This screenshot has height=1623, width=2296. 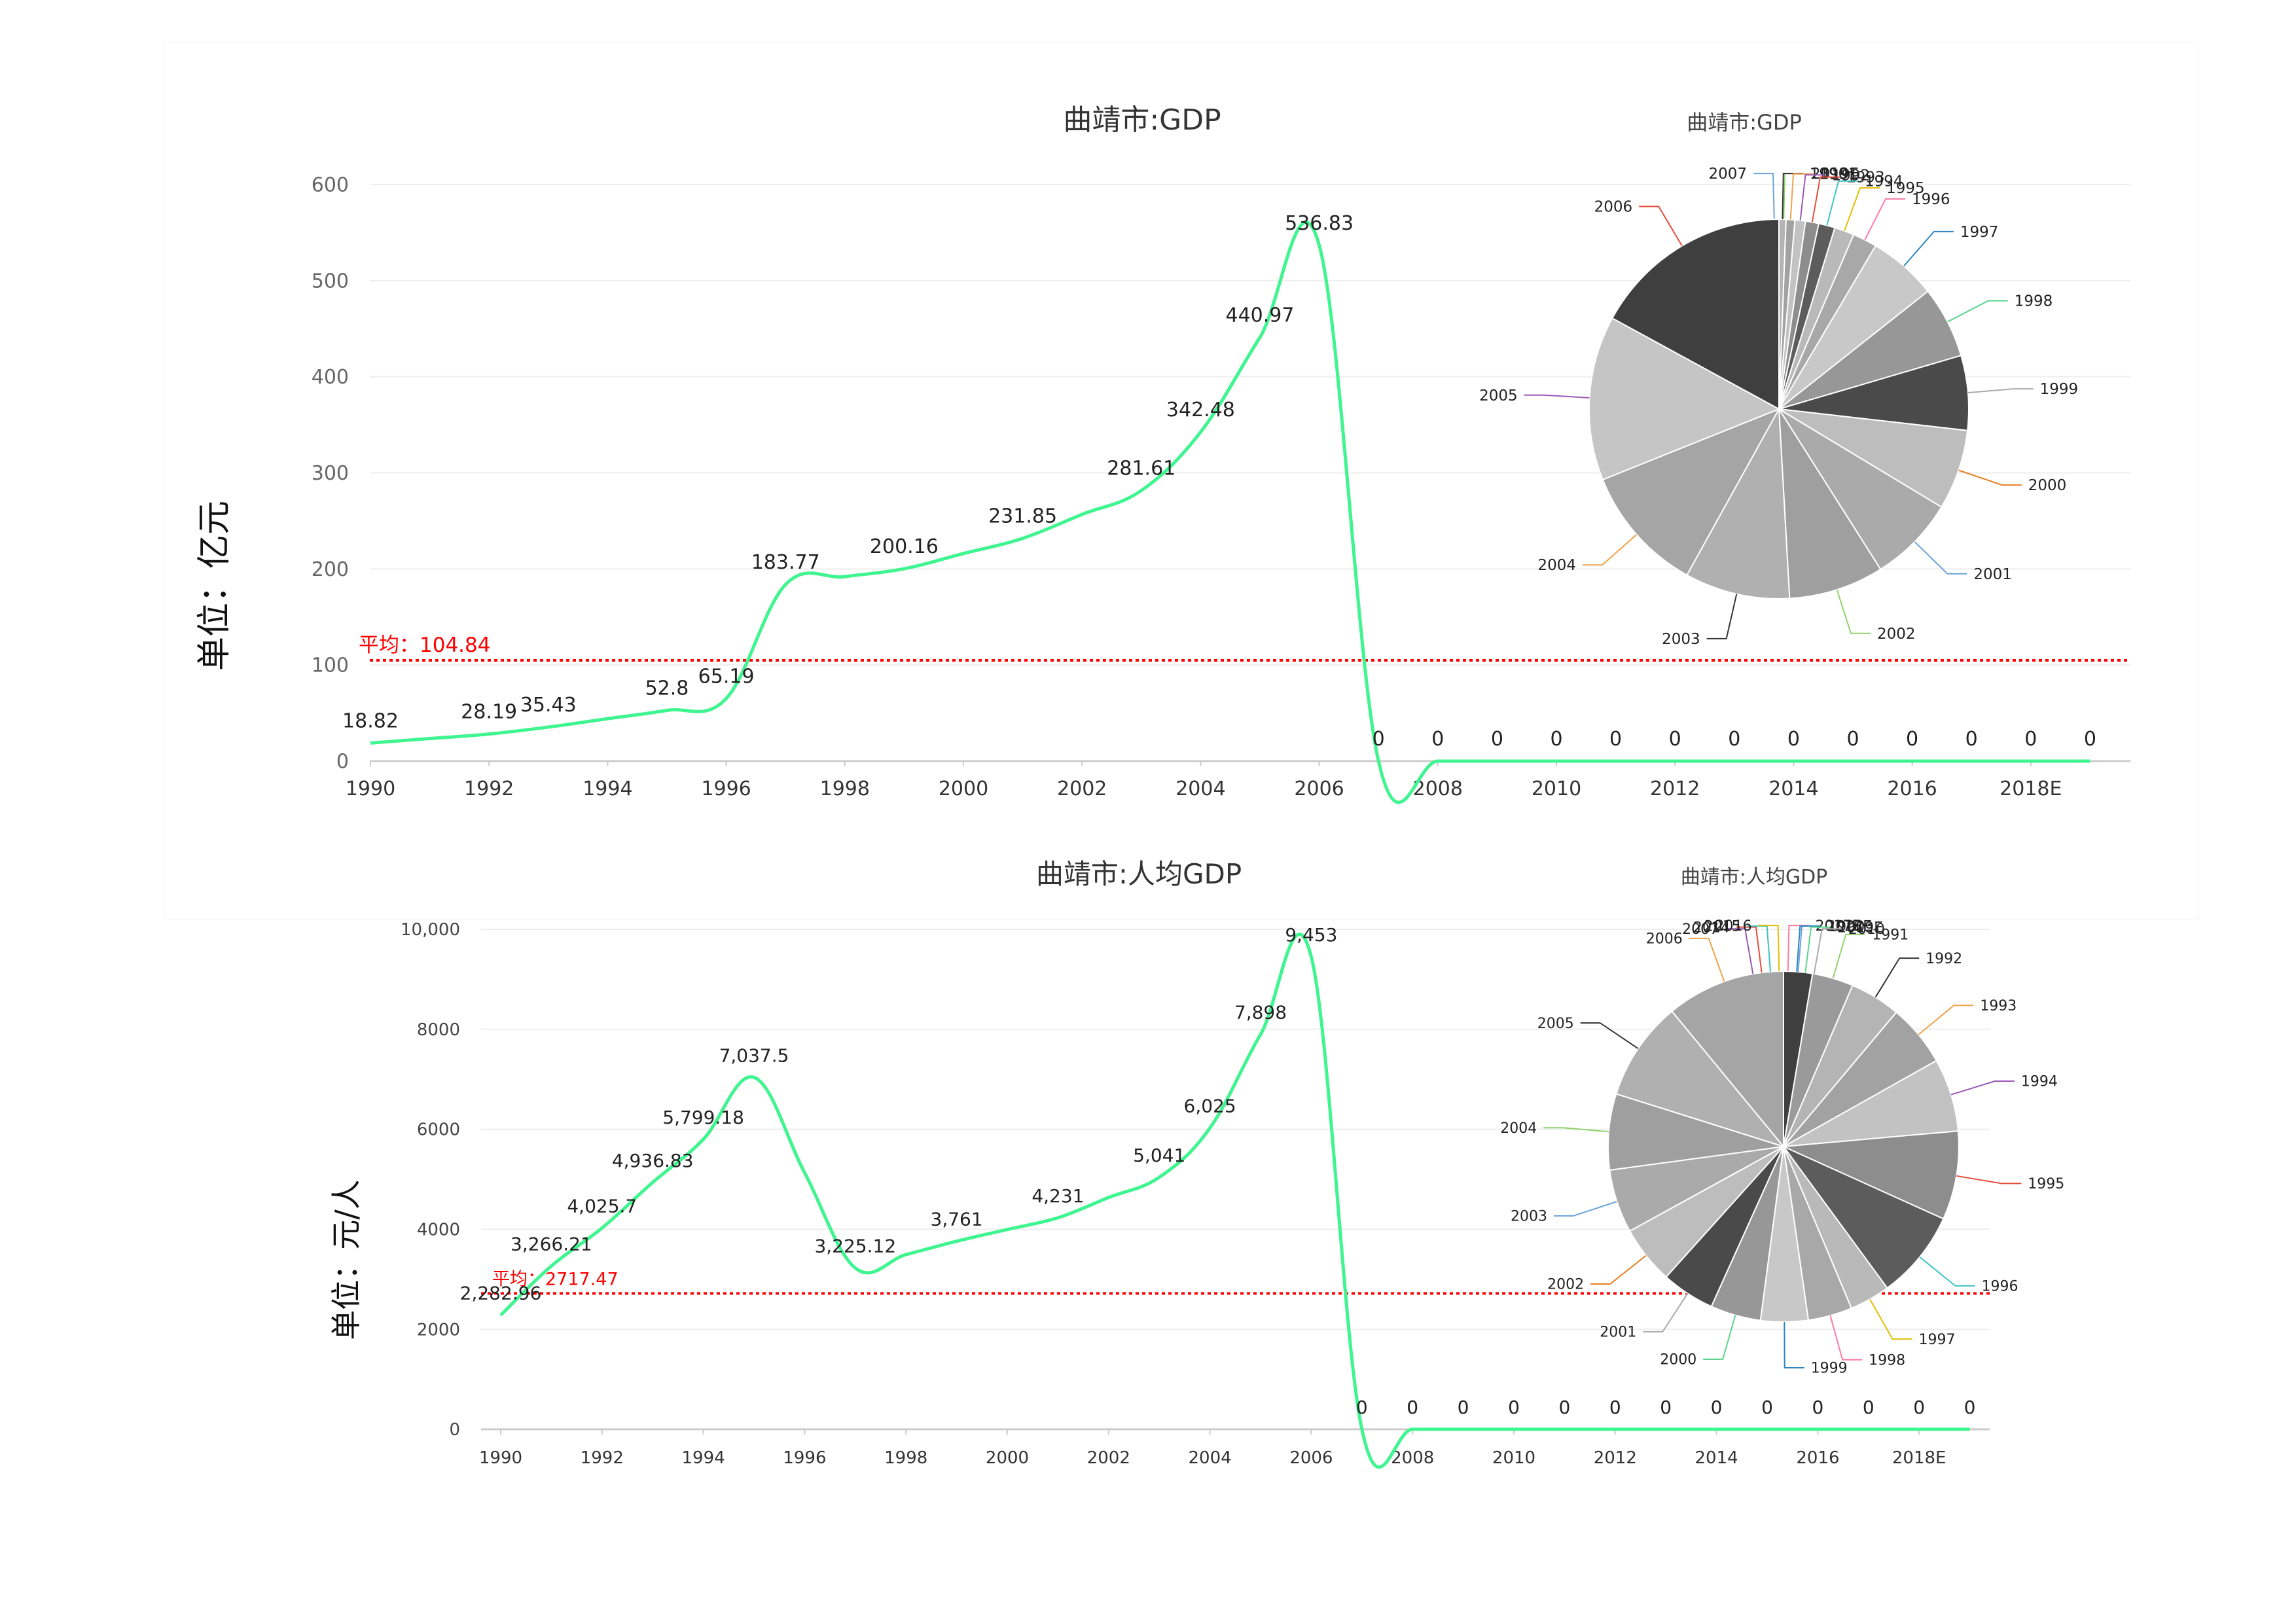 I want to click on pie-label: 1990, so click(x=1846, y=927).